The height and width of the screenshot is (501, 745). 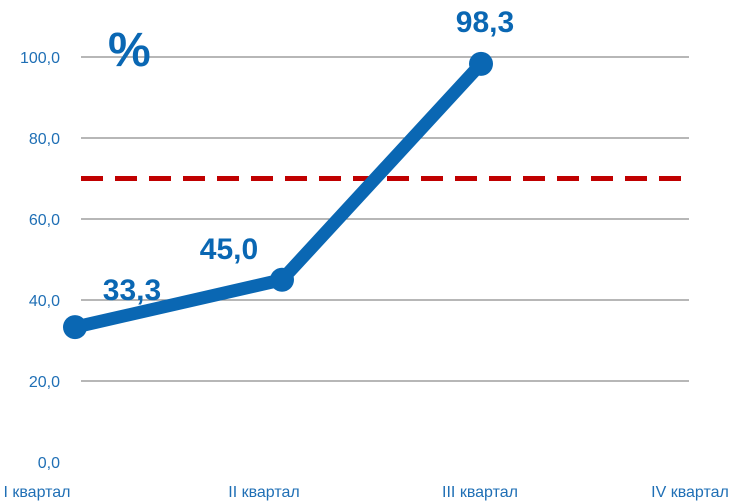 I want to click on data-label: 33,3, so click(x=132, y=290).